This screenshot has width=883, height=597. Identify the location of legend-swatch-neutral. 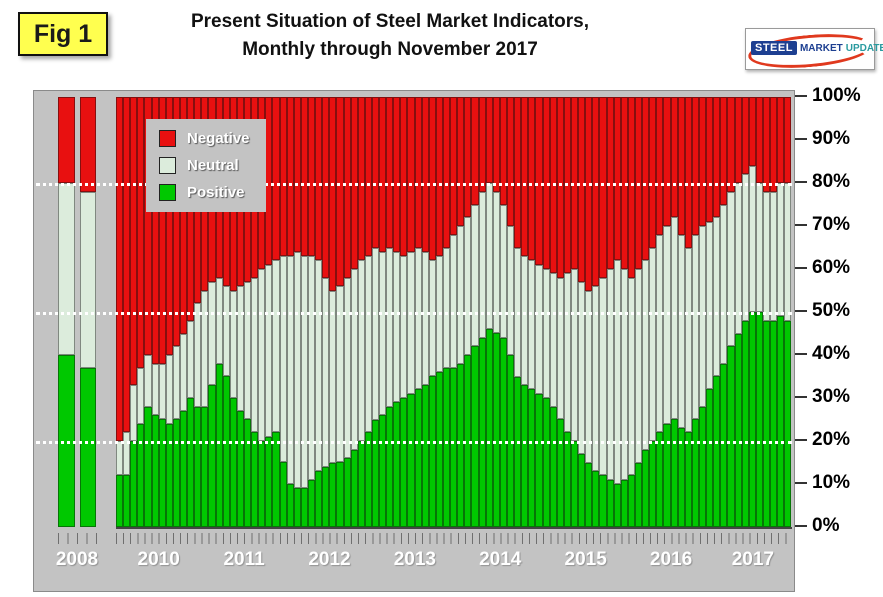
(167, 165).